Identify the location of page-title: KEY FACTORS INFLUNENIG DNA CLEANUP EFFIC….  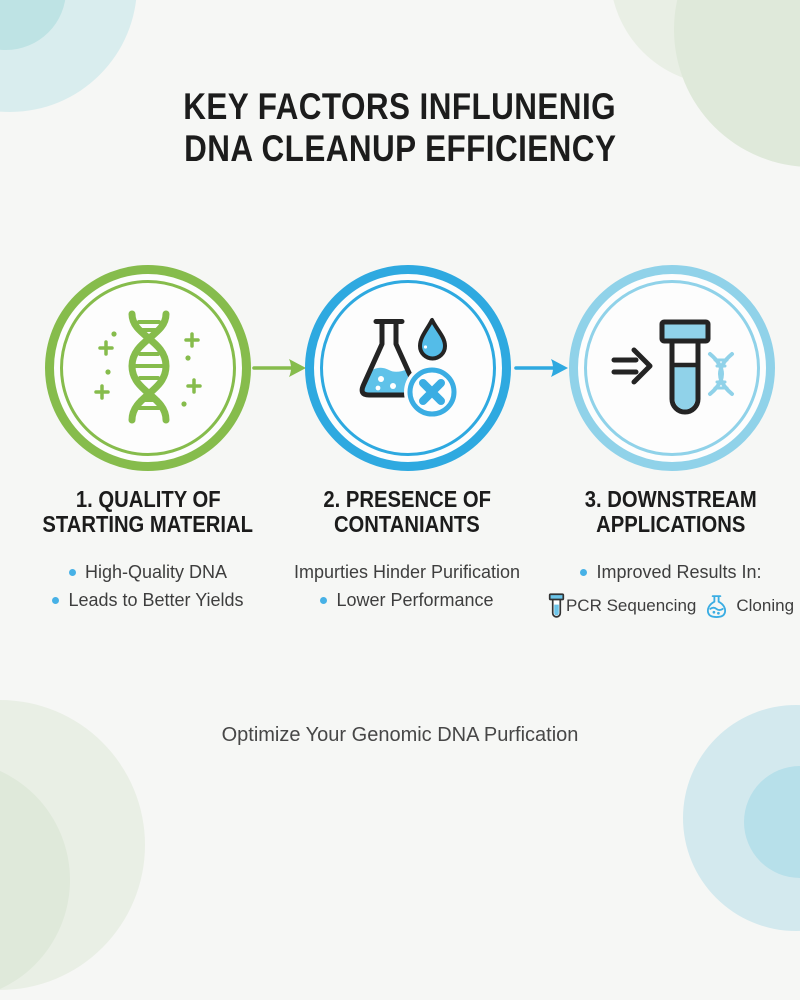
(400, 128).